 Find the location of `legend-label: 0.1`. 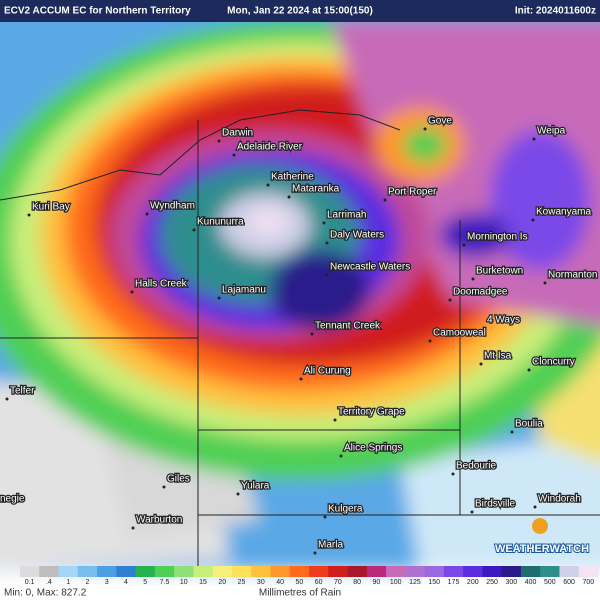

legend-label: 0.1 is located at coordinates (30, 582).